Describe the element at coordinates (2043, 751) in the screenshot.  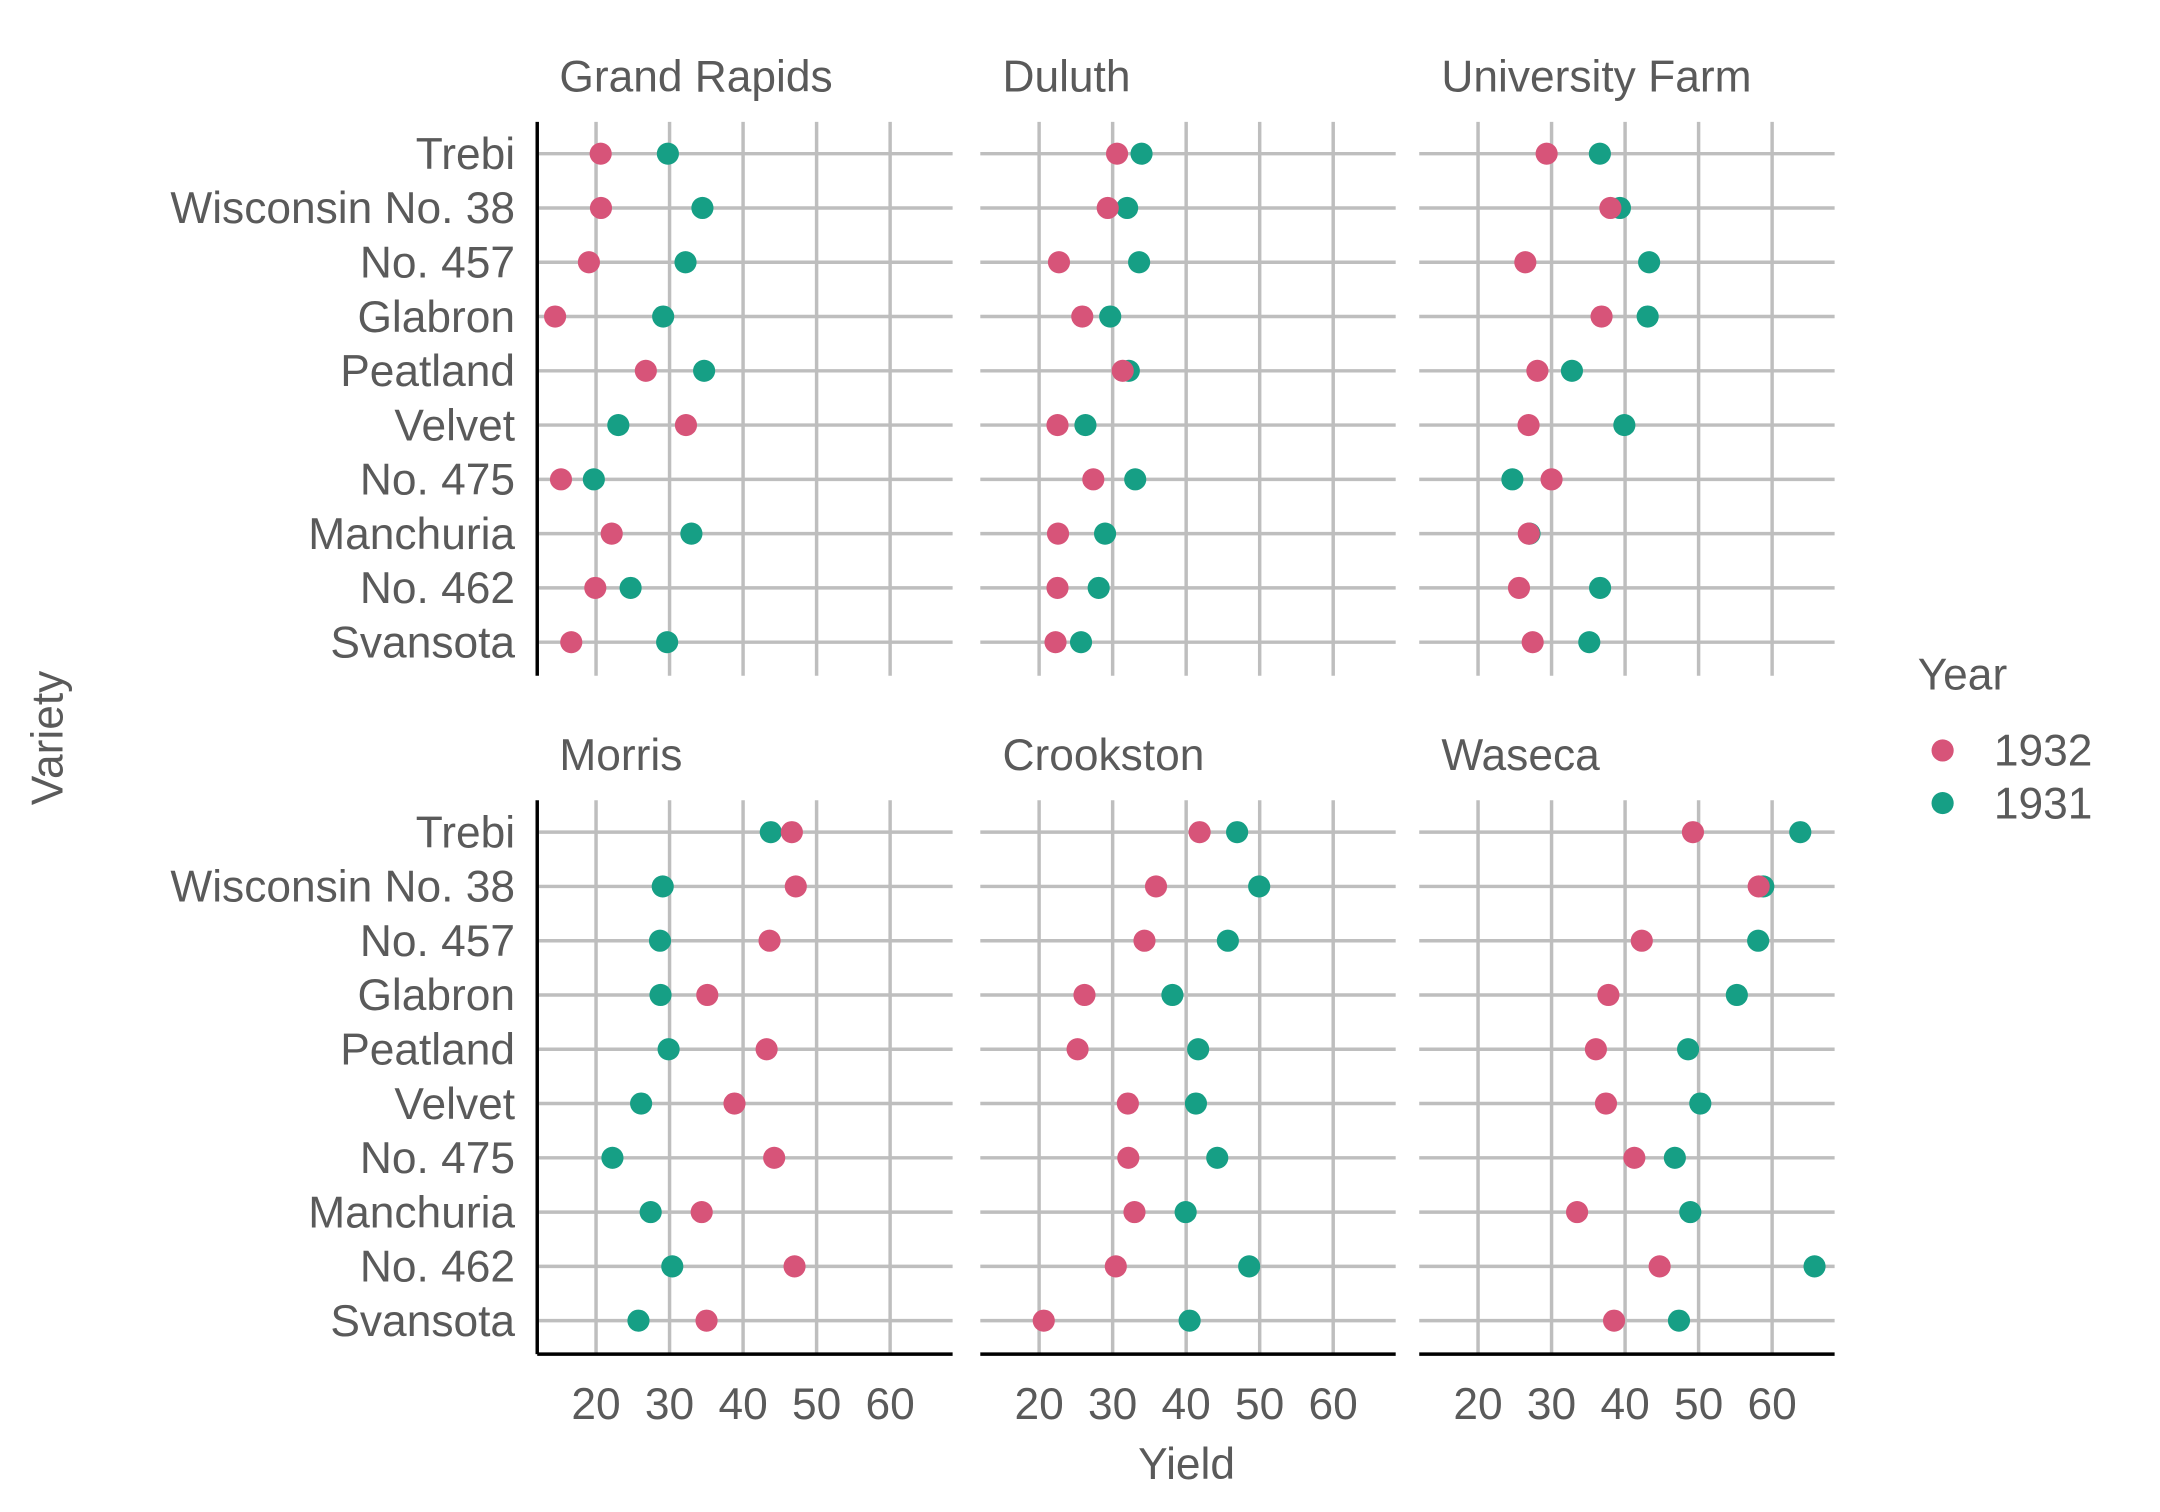
I see `legend-label-1932: 1932` at that location.